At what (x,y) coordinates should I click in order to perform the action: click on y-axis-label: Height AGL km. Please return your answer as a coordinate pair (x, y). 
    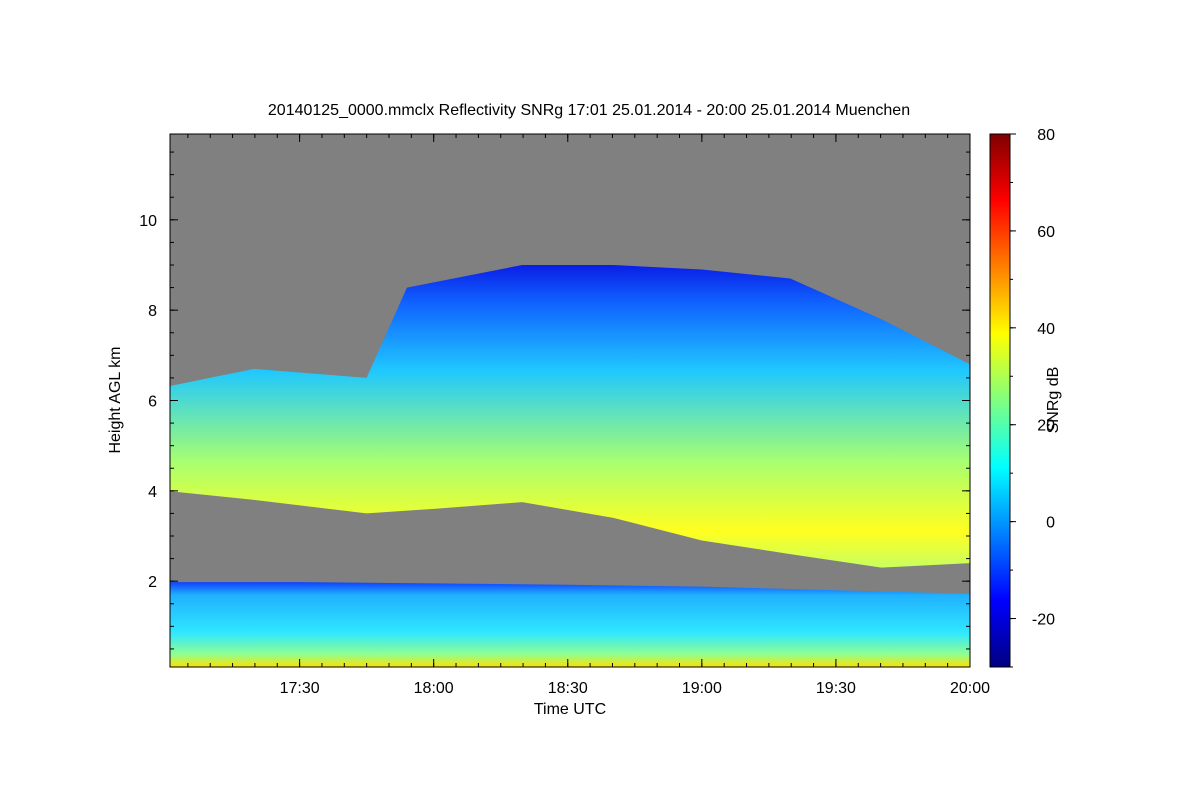
    Looking at the image, I should click on (115, 399).